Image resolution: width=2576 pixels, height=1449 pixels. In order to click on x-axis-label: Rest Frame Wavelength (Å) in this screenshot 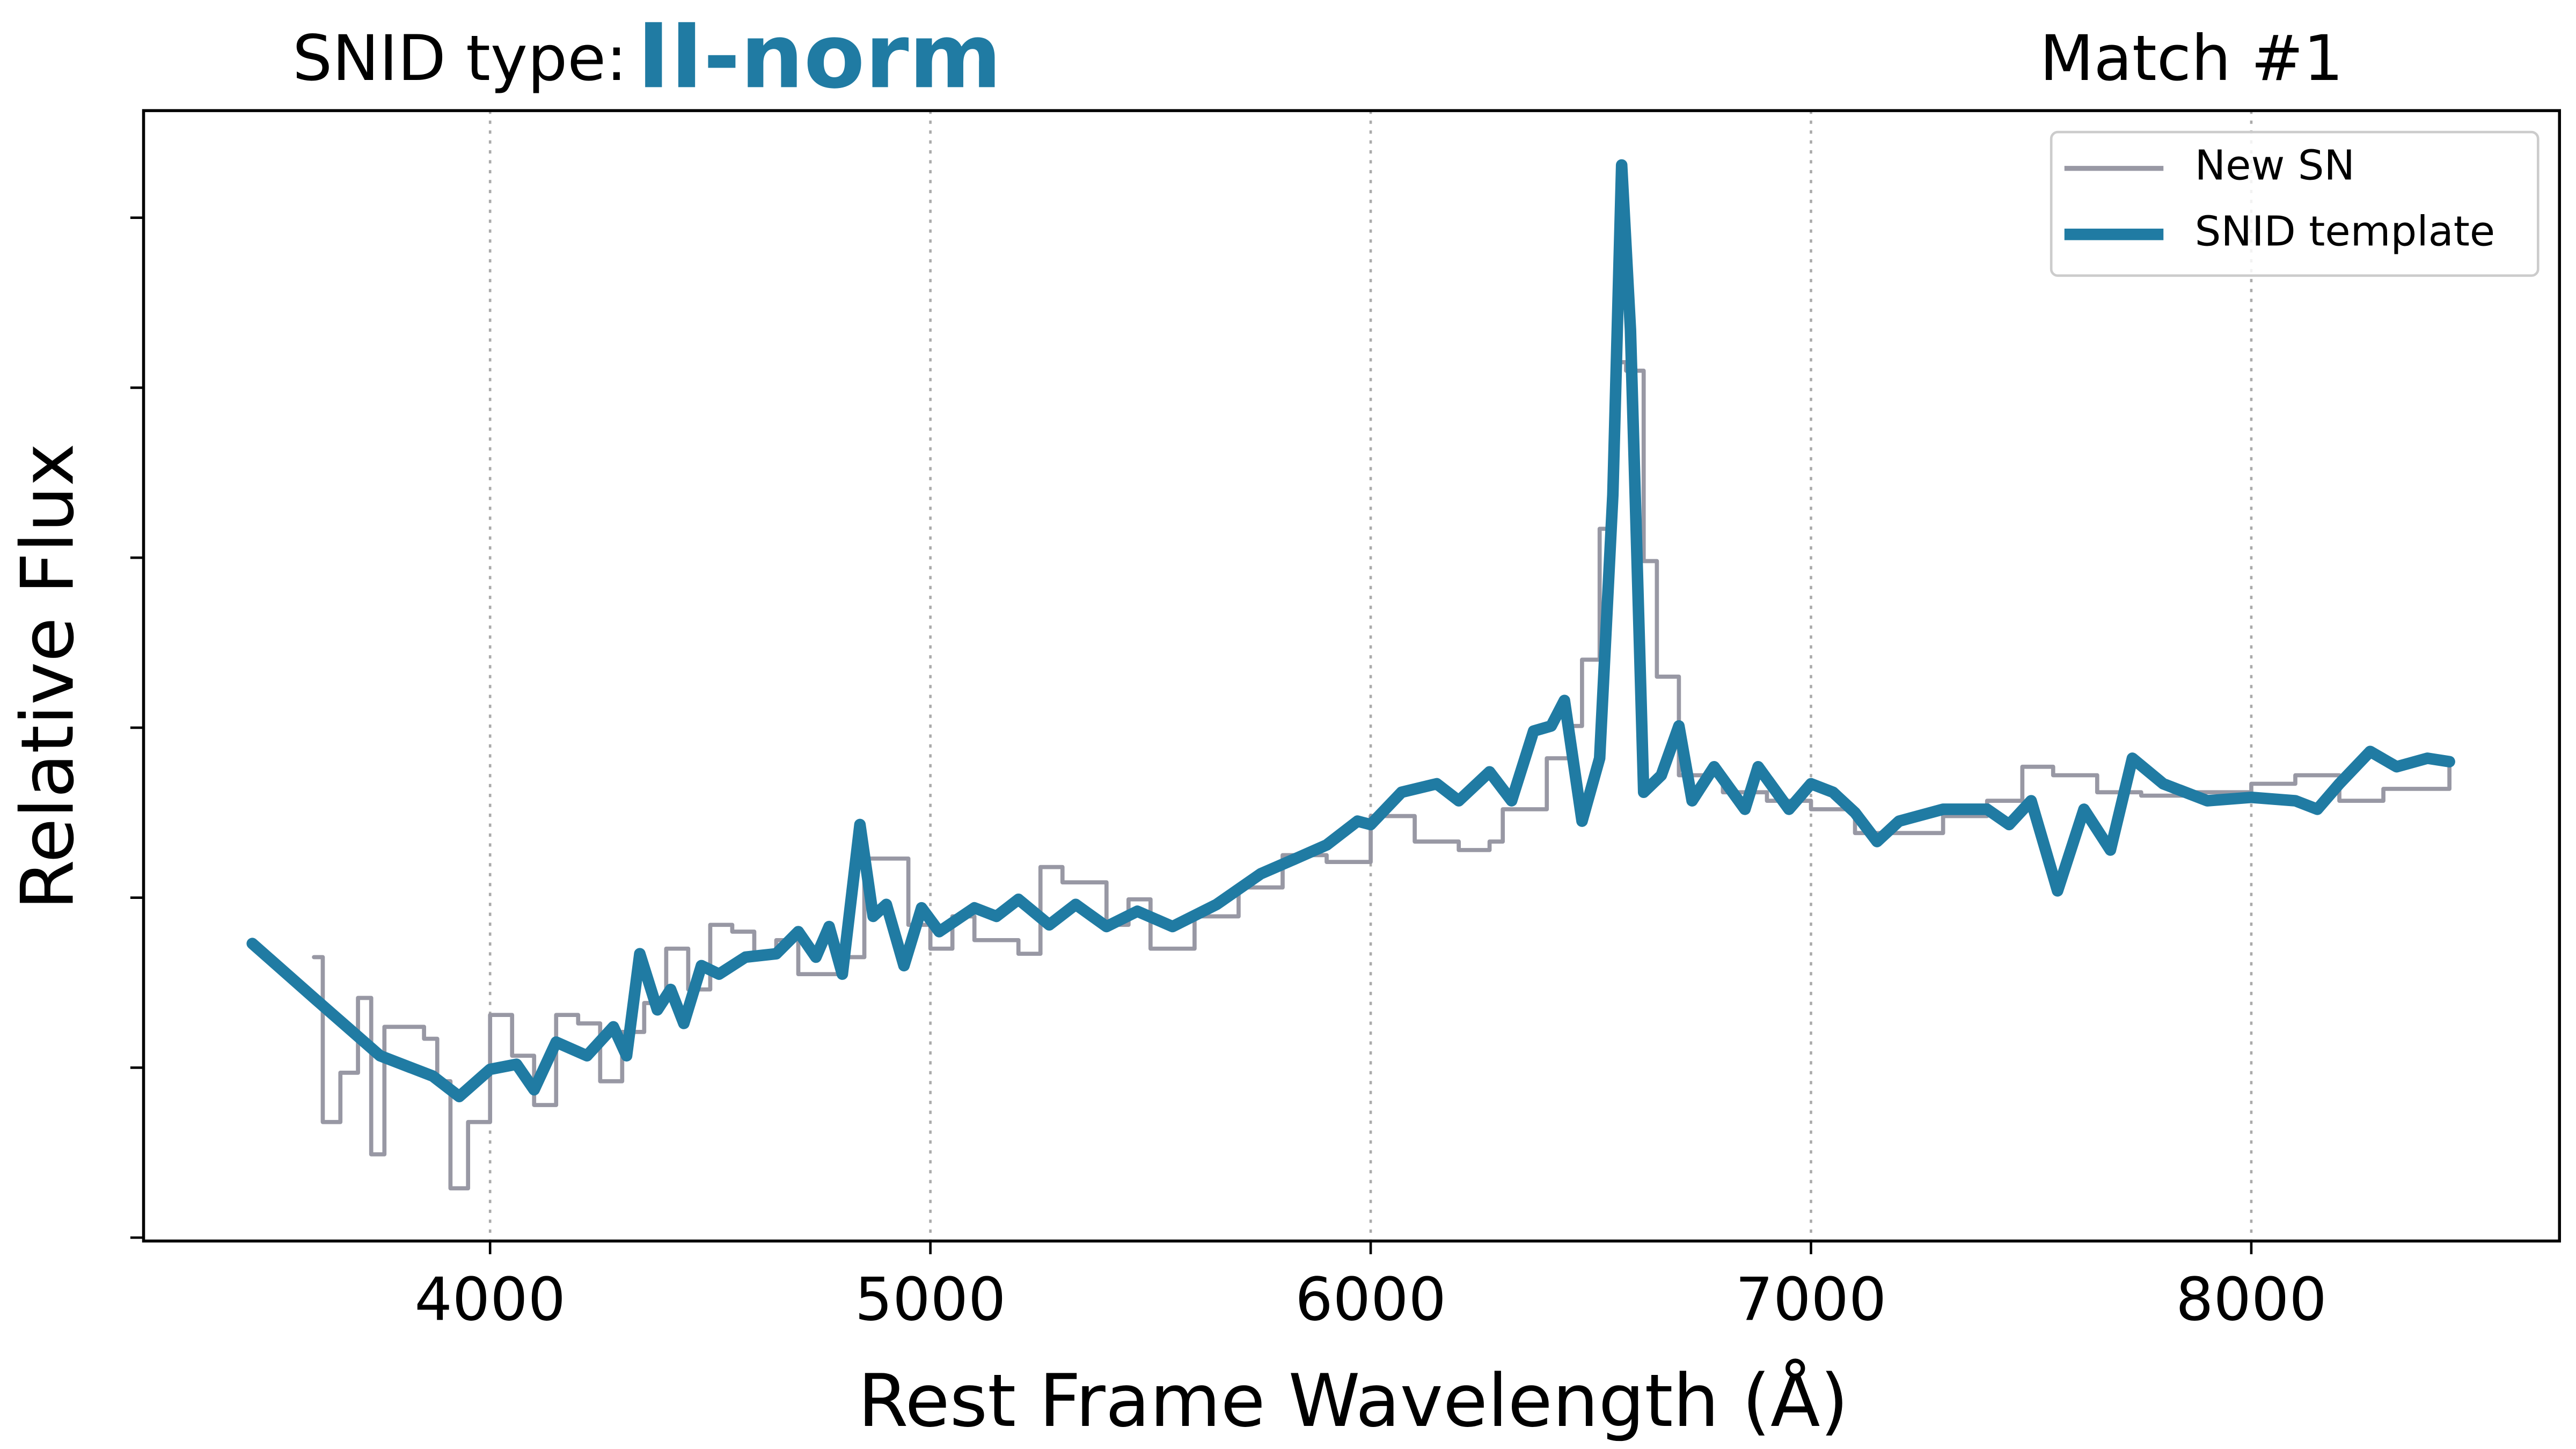, I will do `click(1353, 1400)`.